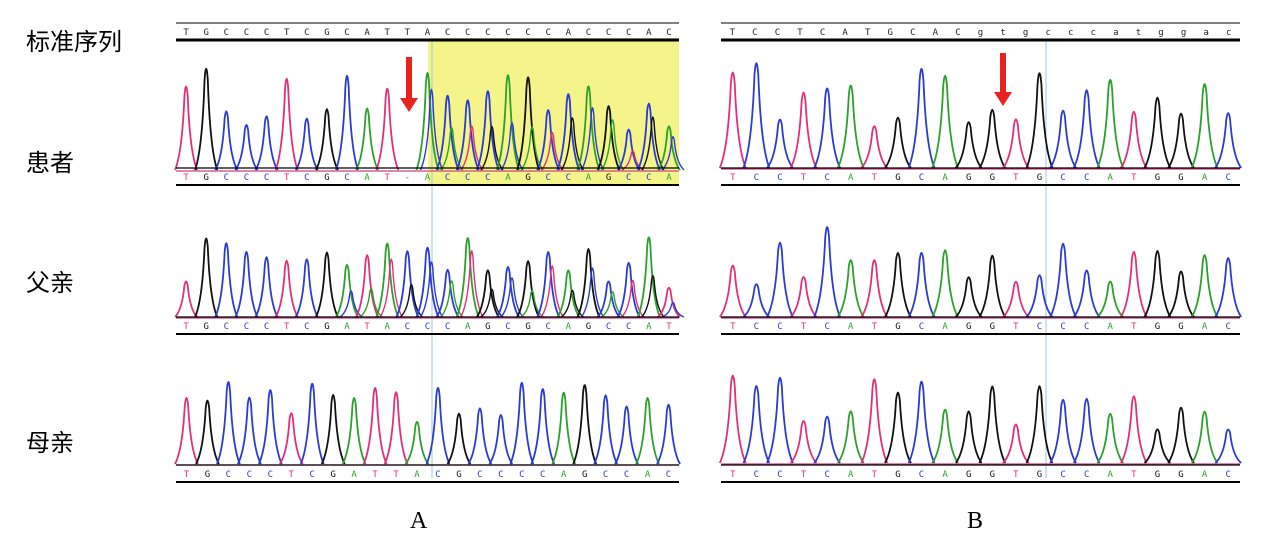 This screenshot has width=1268, height=538. What do you see at coordinates (407, 178) in the screenshot?
I see `call-bar-a-patient-base: -` at bounding box center [407, 178].